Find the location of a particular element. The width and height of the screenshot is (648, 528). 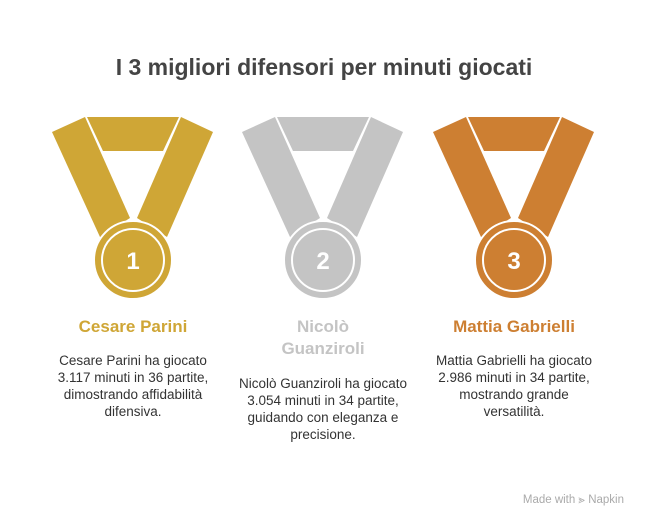

napkin-brand-label: Napkin is located at coordinates (606, 500).